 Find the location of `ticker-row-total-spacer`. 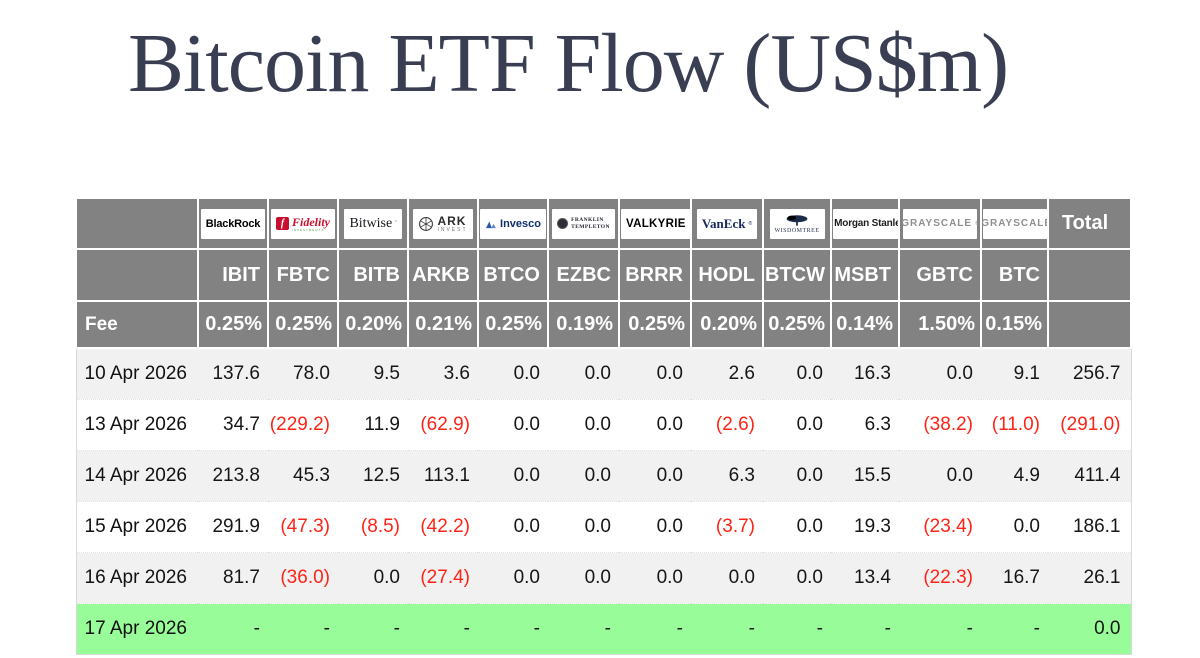

ticker-row-total-spacer is located at coordinates (1089, 275).